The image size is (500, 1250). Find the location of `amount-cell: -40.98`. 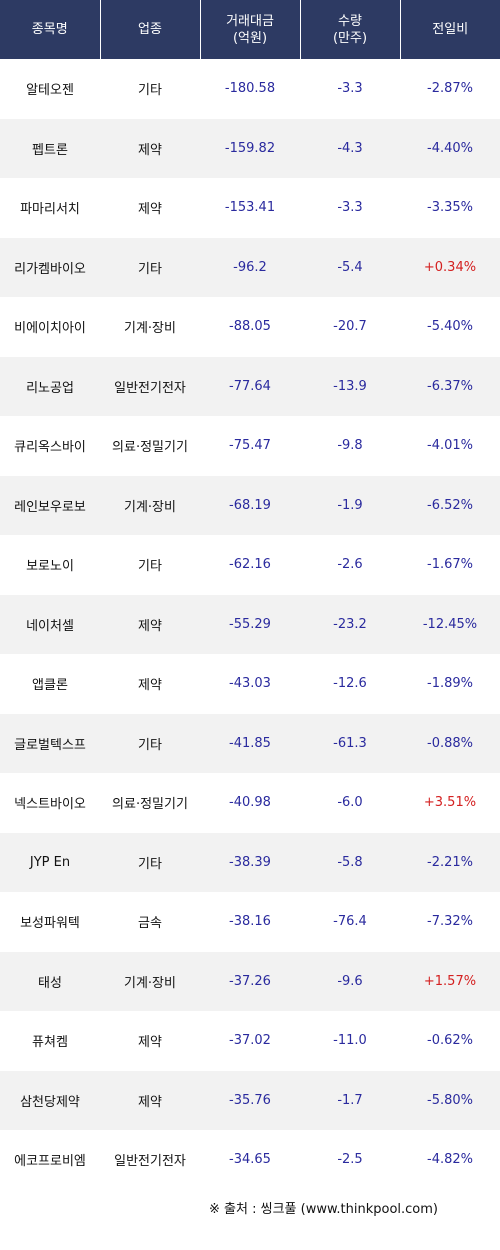

amount-cell: -40.98 is located at coordinates (250, 803).